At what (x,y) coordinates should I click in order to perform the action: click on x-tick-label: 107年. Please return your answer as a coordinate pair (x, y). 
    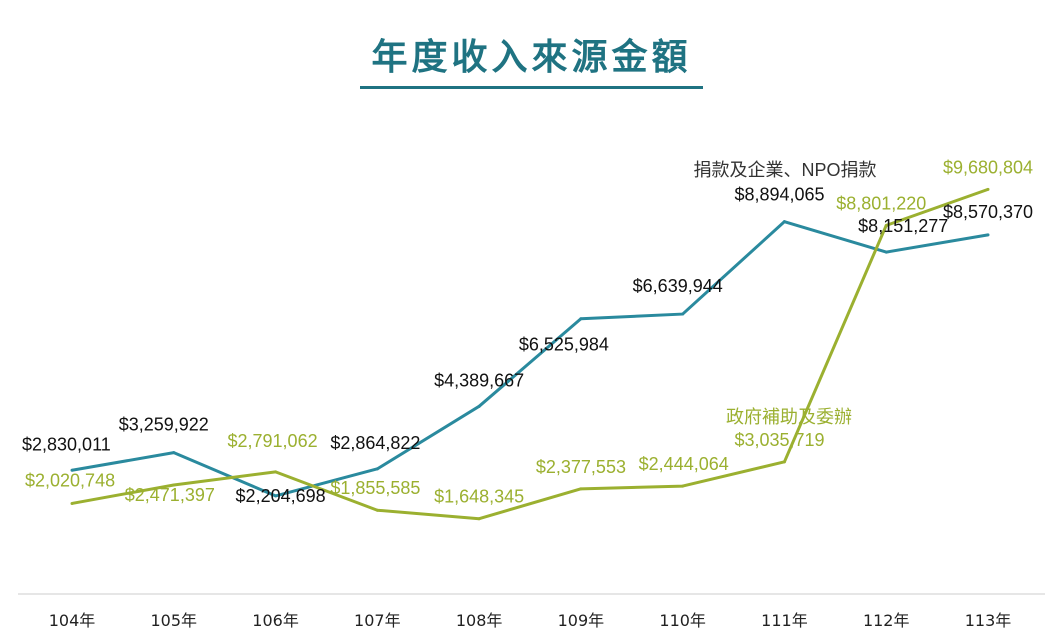
    Looking at the image, I should click on (377, 620).